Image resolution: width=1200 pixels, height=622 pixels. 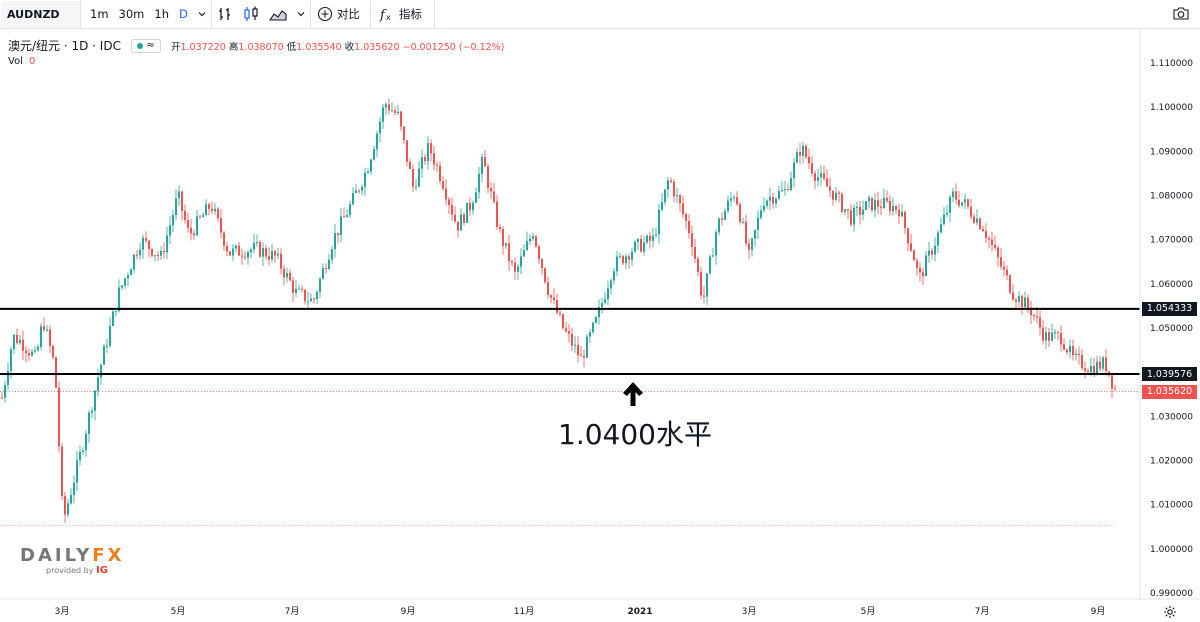 What do you see at coordinates (453, 47) in the screenshot?
I see `change-value: −0.001250 (−0.12%)` at bounding box center [453, 47].